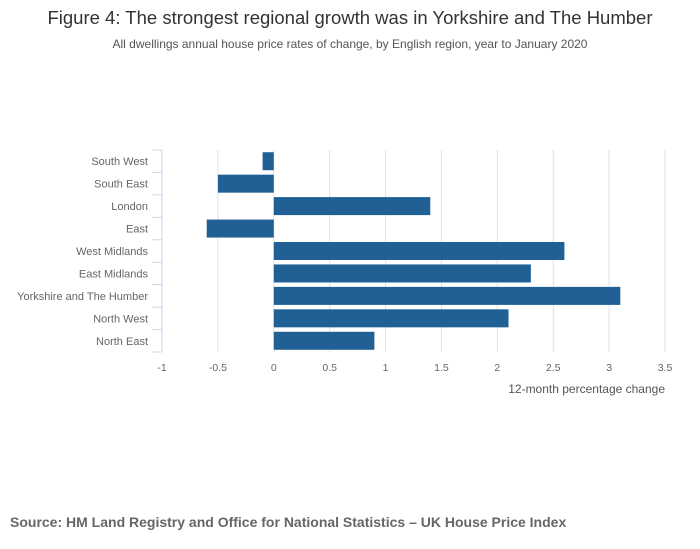 The width and height of the screenshot is (700, 549). I want to click on x-tick-label: -1, so click(161, 368).